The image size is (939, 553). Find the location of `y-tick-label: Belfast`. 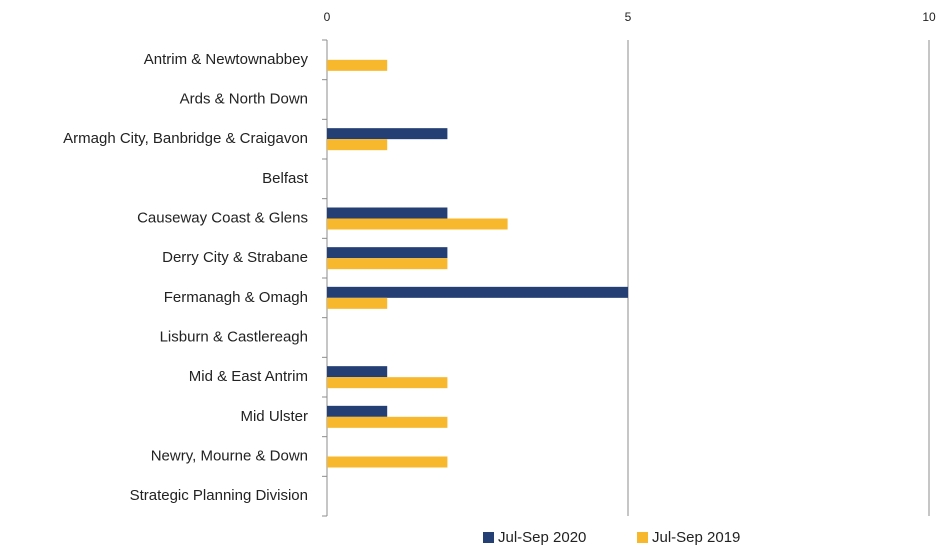

y-tick-label: Belfast is located at coordinates (285, 178).